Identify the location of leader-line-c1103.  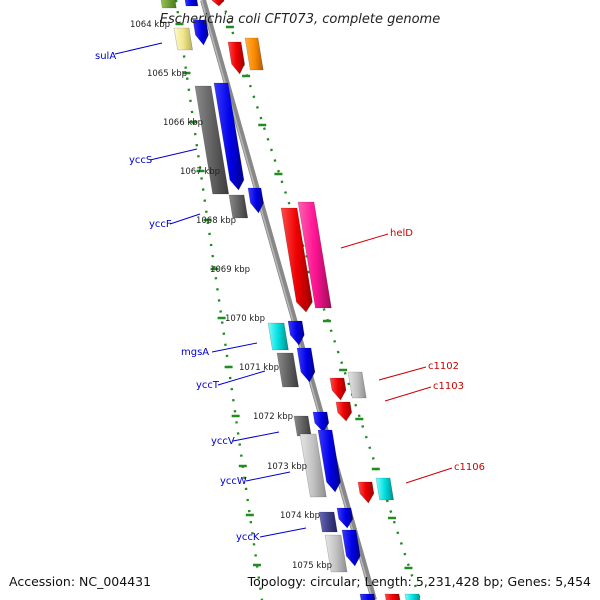
(408, 394).